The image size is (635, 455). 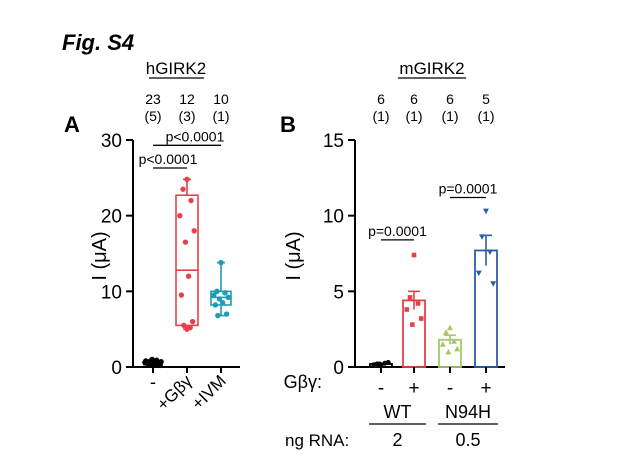 I want to click on panel-a-x-tick-label: +IVM, so click(x=209, y=392).